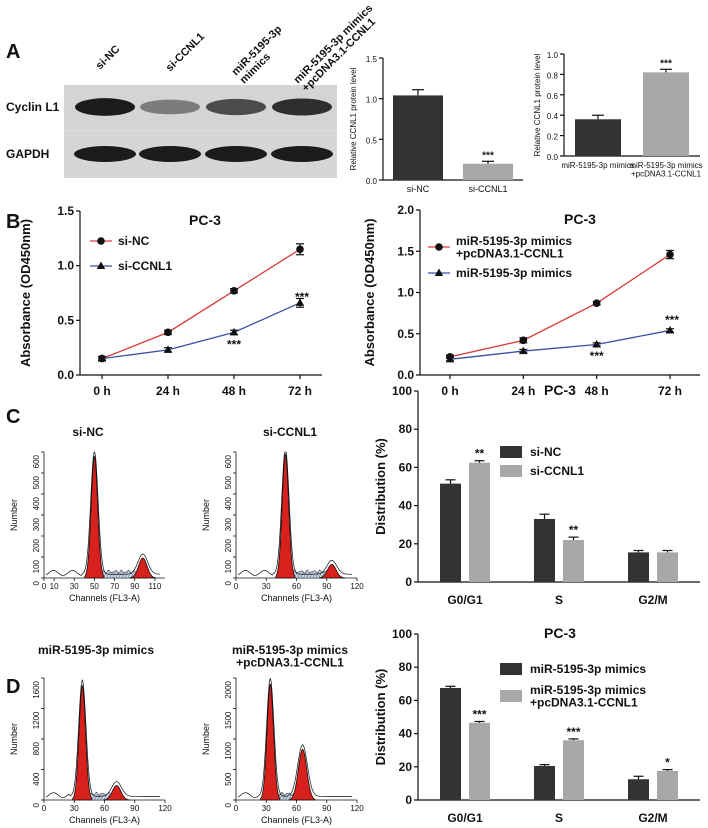 The height and width of the screenshot is (828, 708). I want to click on y-tick-label: 1500, so click(228, 720).